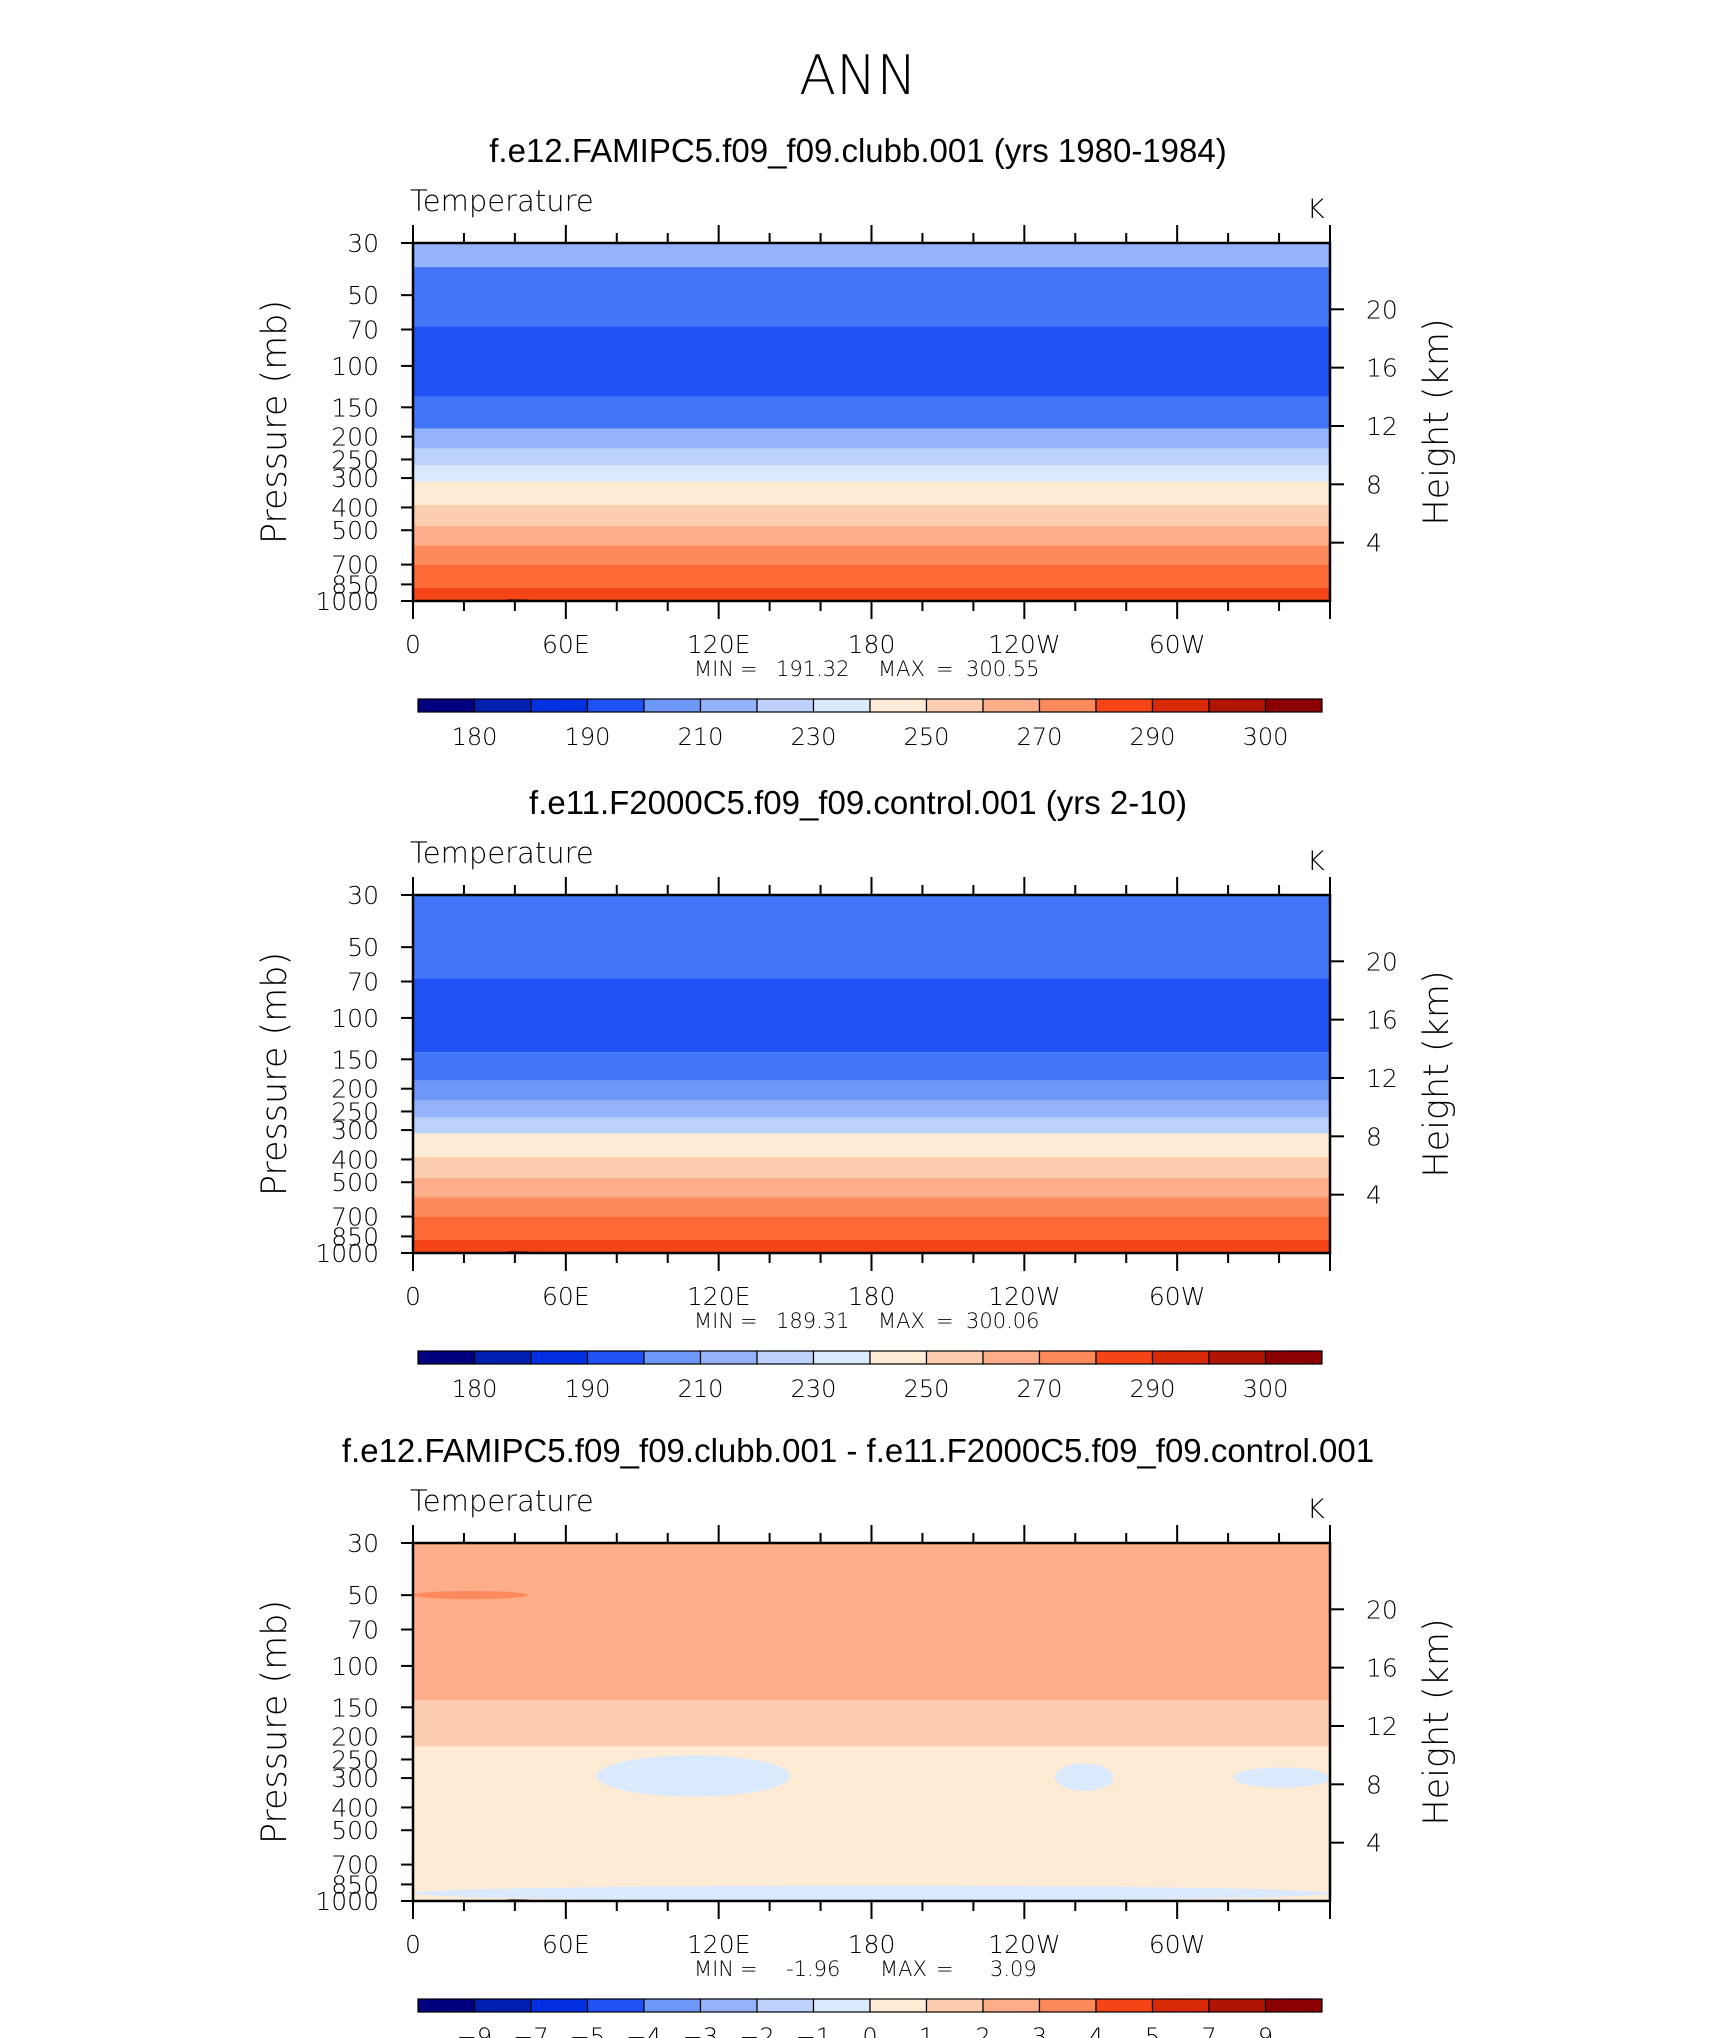  I want to click on colorbar-label: 0, so click(869, 2030).